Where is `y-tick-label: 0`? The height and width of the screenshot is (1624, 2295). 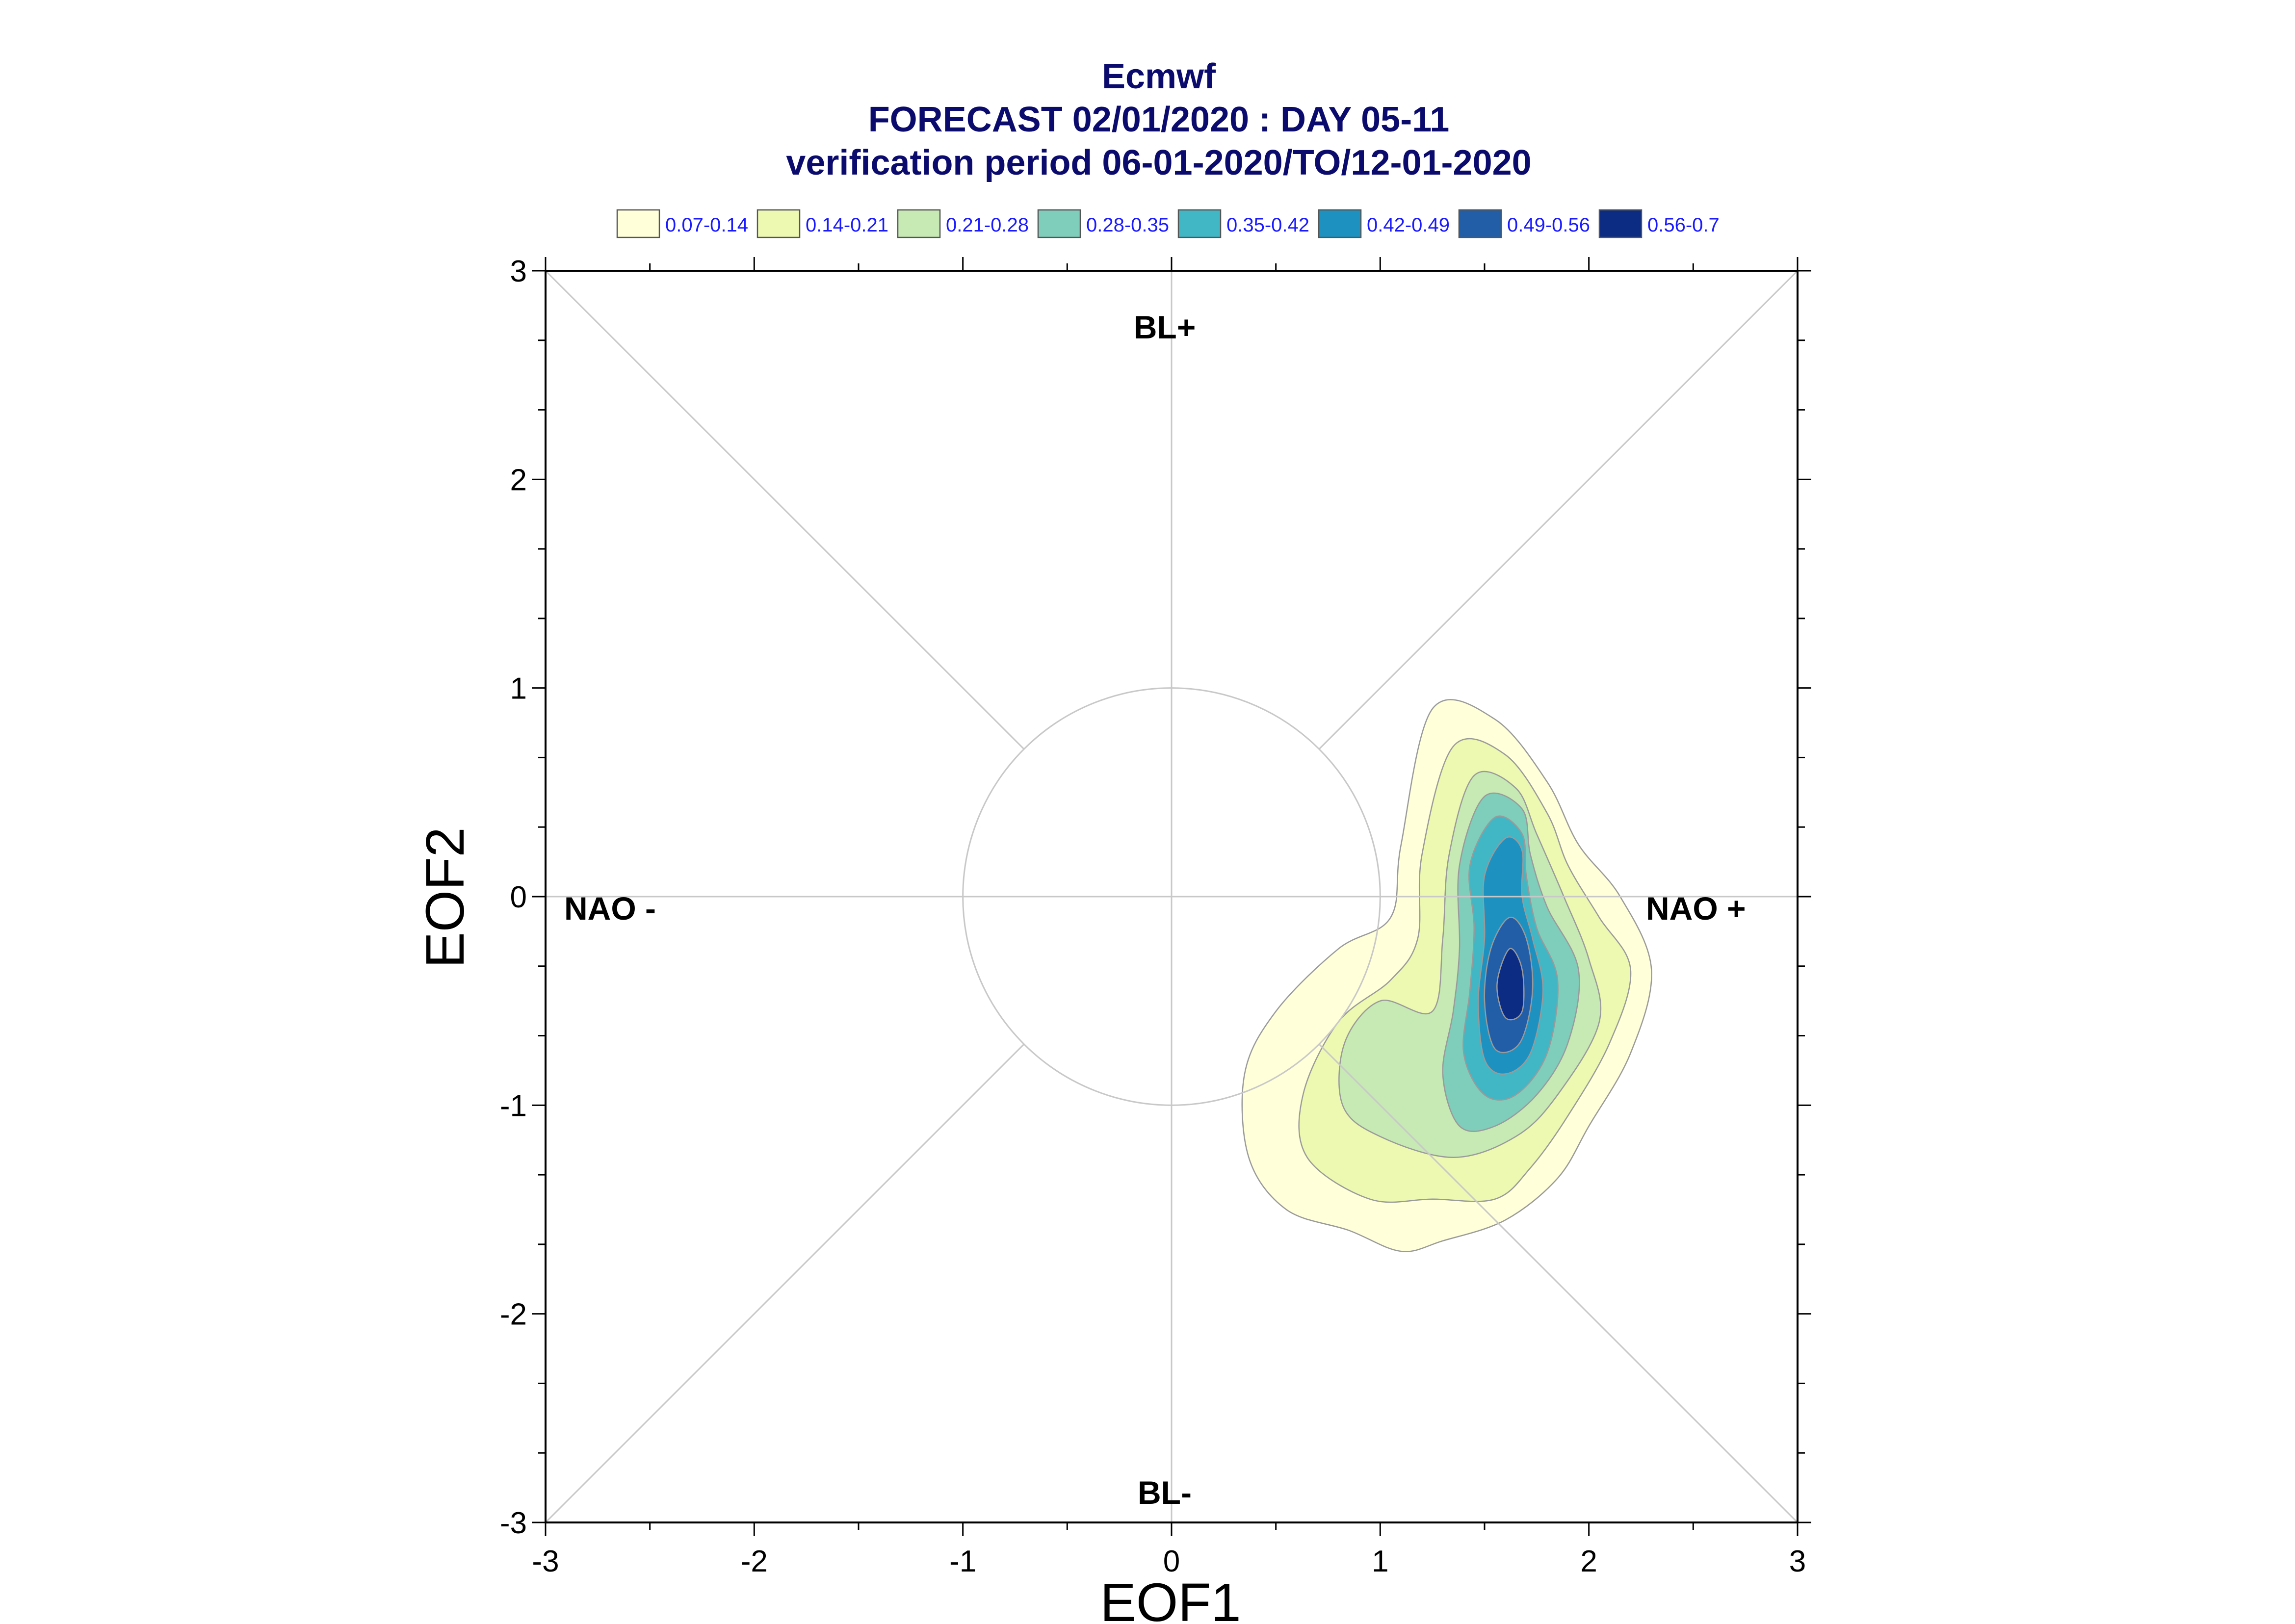 y-tick-label: 0 is located at coordinates (519, 897).